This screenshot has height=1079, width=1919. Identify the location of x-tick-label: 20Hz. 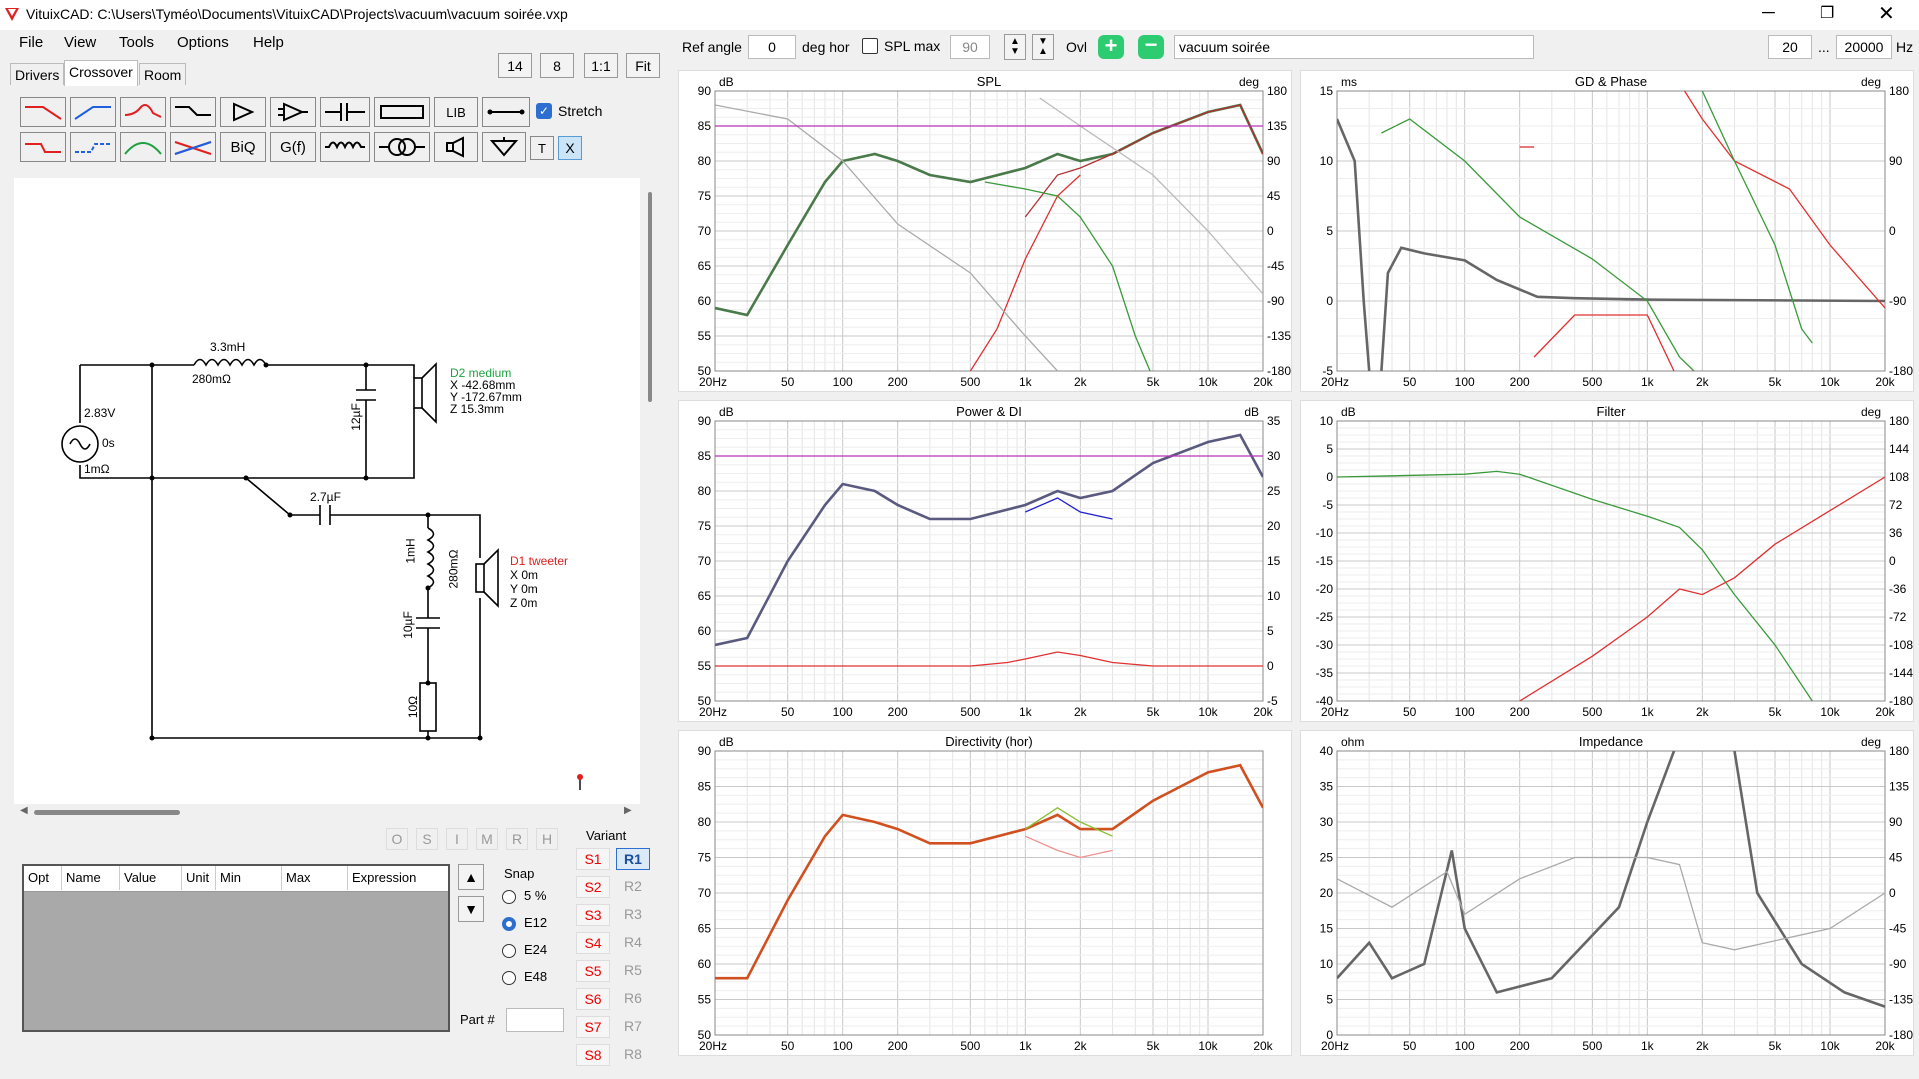
(1335, 712).